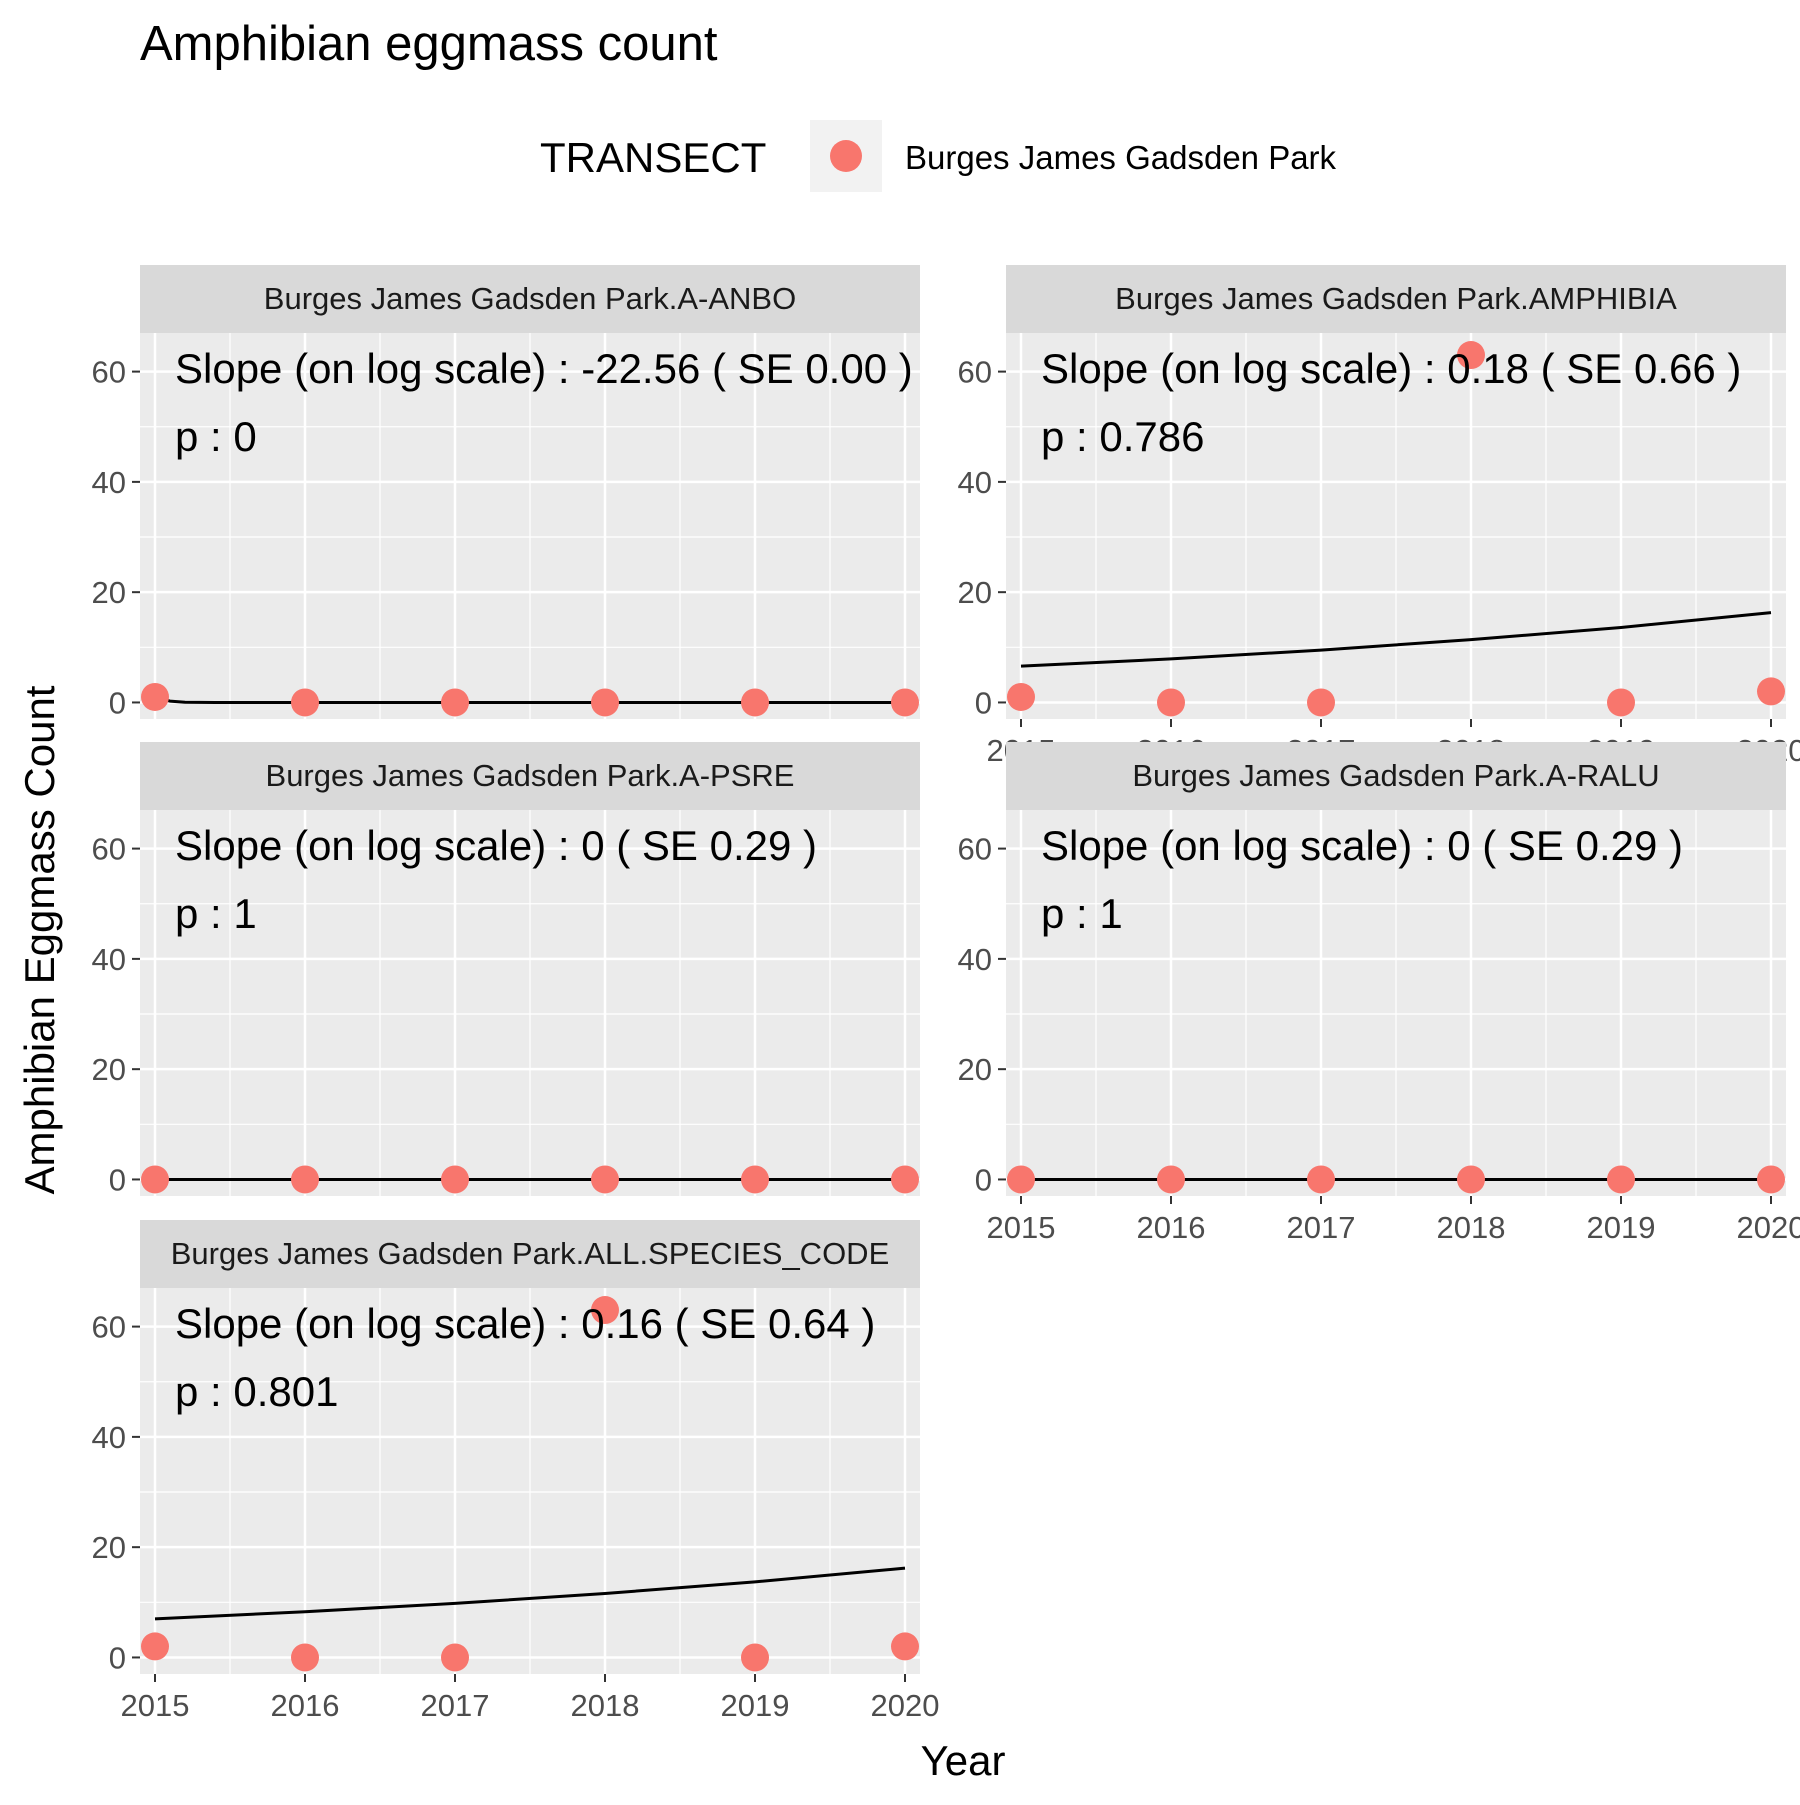 The height and width of the screenshot is (1805, 1800). I want to click on y-axis-label: Amphibian Eggmass Count, so click(39, 939).